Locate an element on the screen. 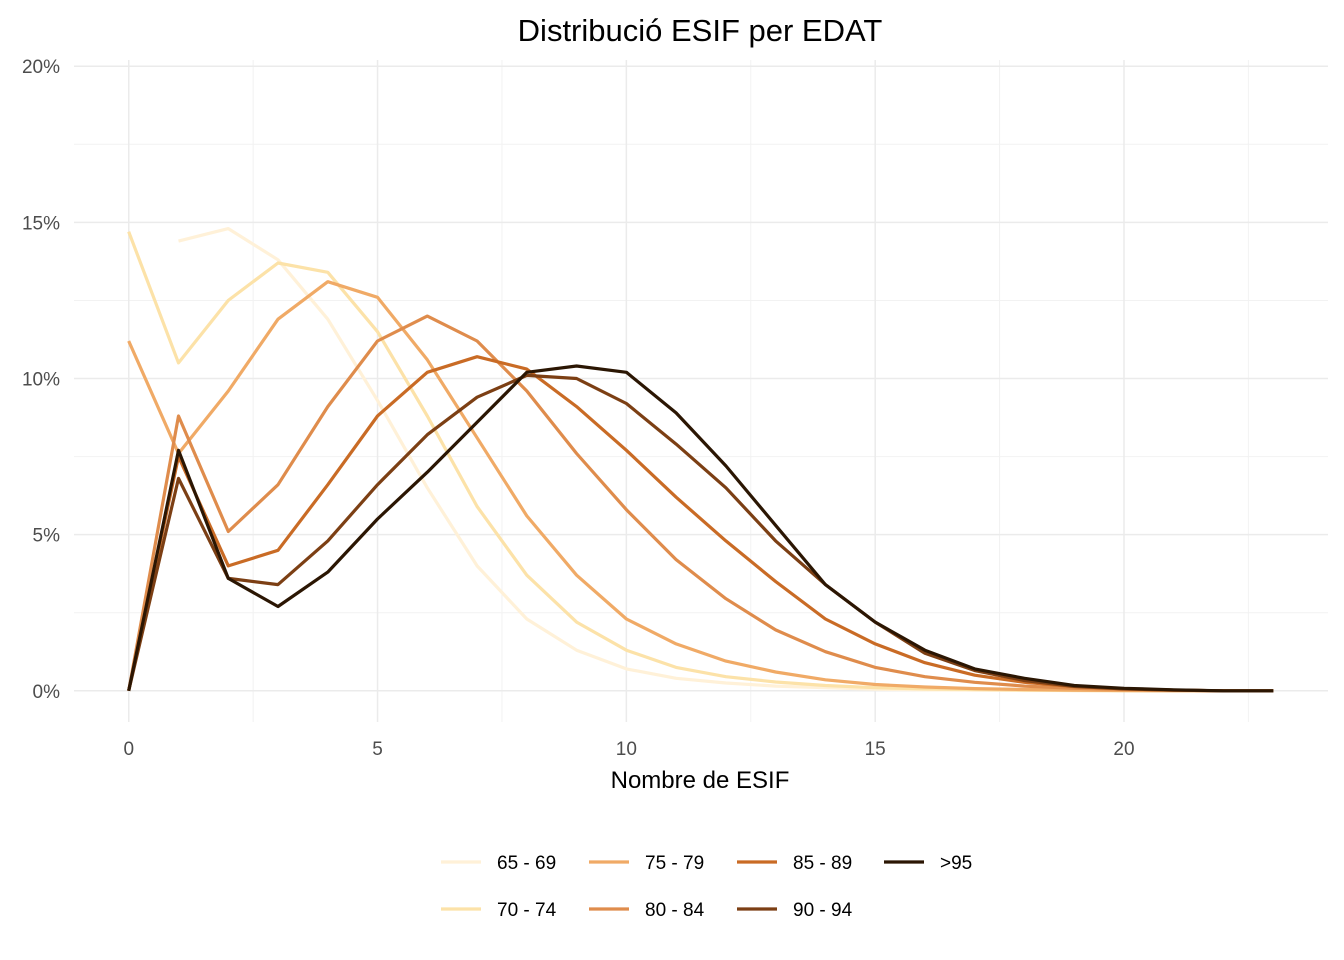  legend-label: 85 - 89 is located at coordinates (822, 863).